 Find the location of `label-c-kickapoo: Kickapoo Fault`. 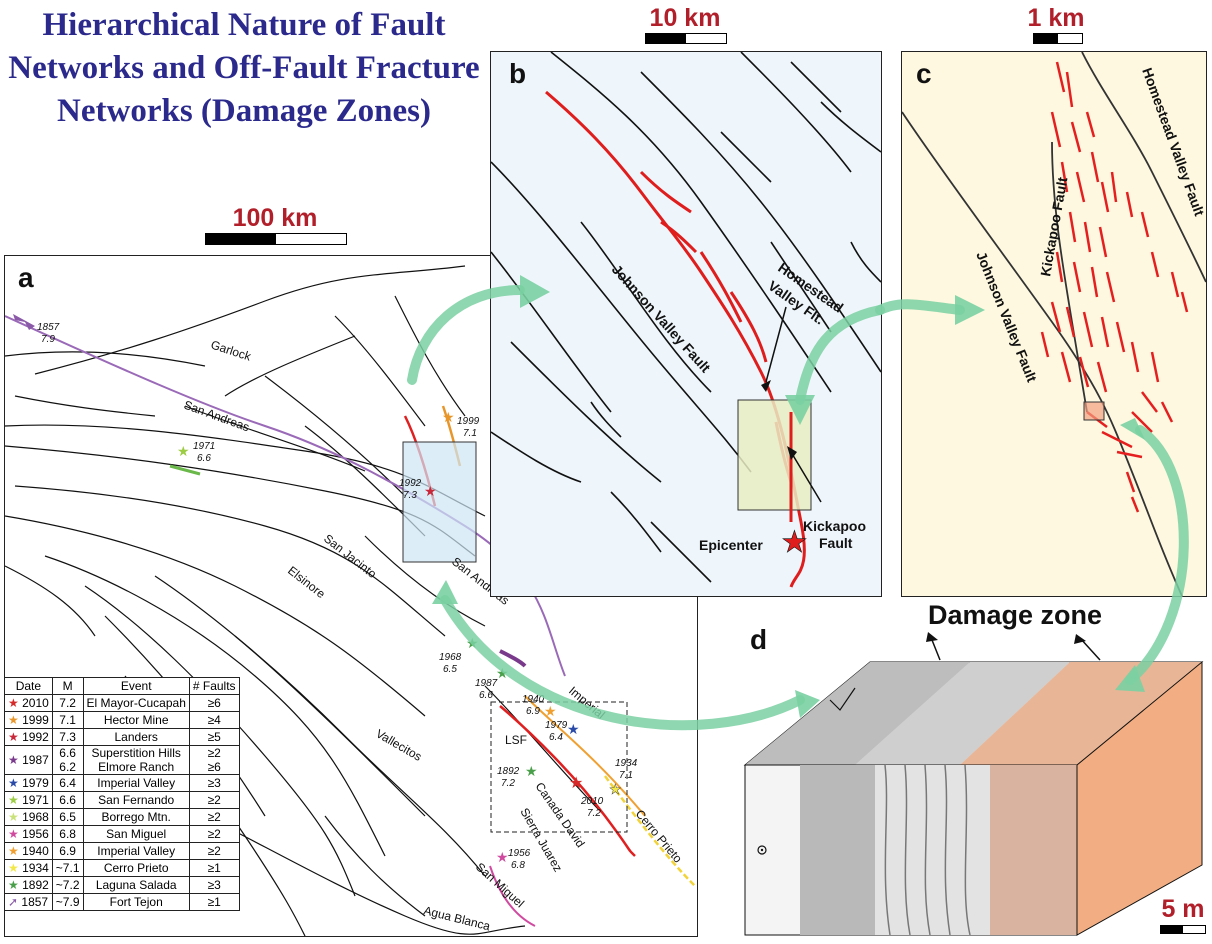

label-c-kickapoo: Kickapoo Fault is located at coordinates (1053, 227).